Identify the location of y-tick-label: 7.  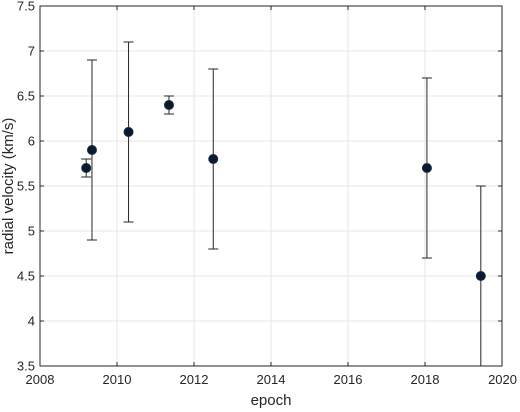
(31, 51).